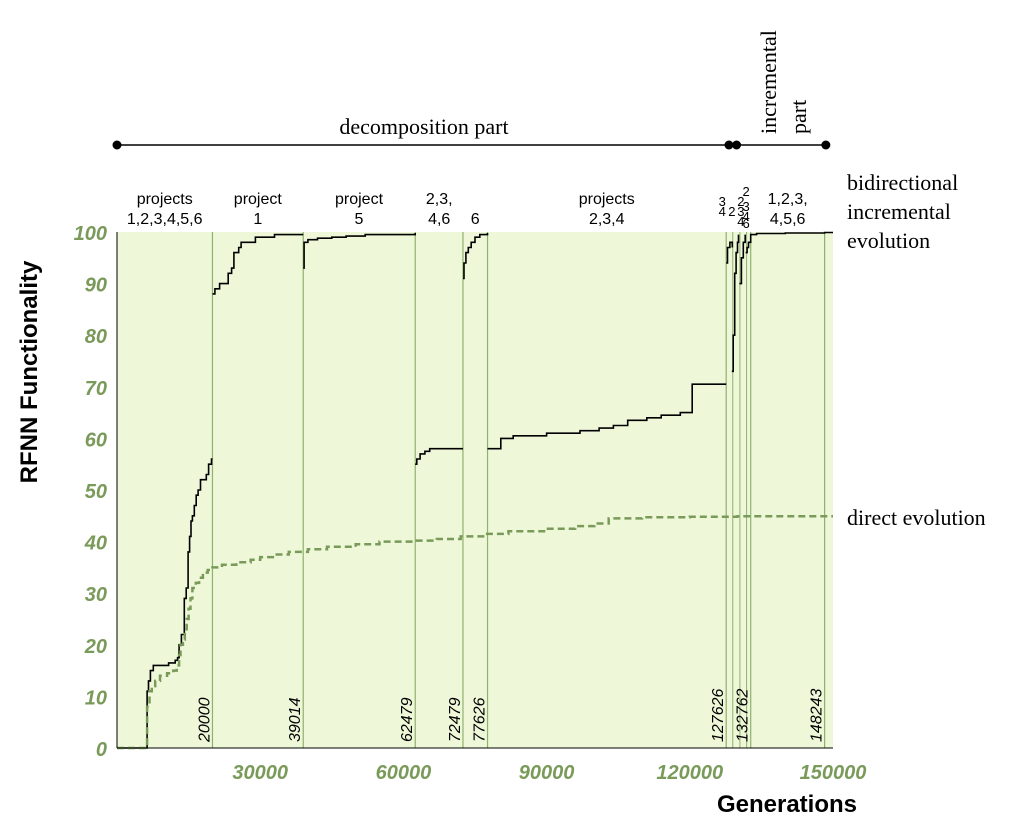 The image size is (1020, 823). Describe the element at coordinates (404, 773) in the screenshot. I see `x-tick-label: 60000` at that location.